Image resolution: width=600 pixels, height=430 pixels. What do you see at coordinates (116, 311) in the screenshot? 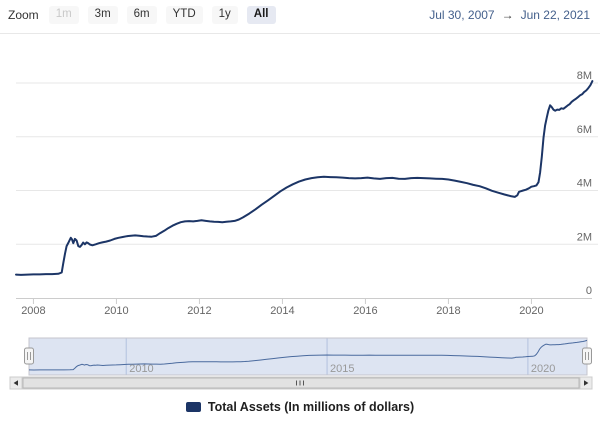
I see `x-axis-label: 2010` at bounding box center [116, 311].